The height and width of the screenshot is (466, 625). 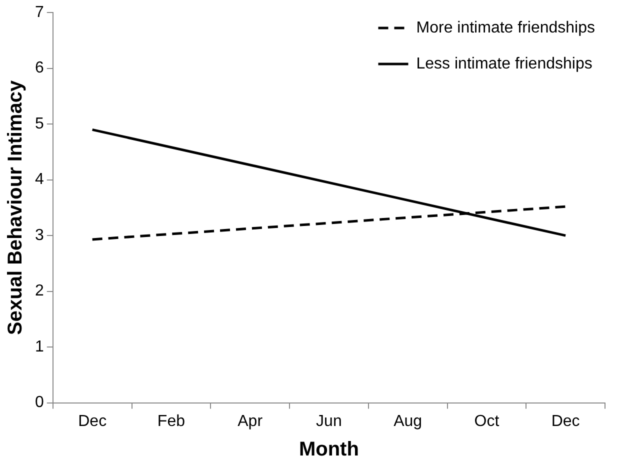 I want to click on y-tick-label: 1, so click(x=39, y=347).